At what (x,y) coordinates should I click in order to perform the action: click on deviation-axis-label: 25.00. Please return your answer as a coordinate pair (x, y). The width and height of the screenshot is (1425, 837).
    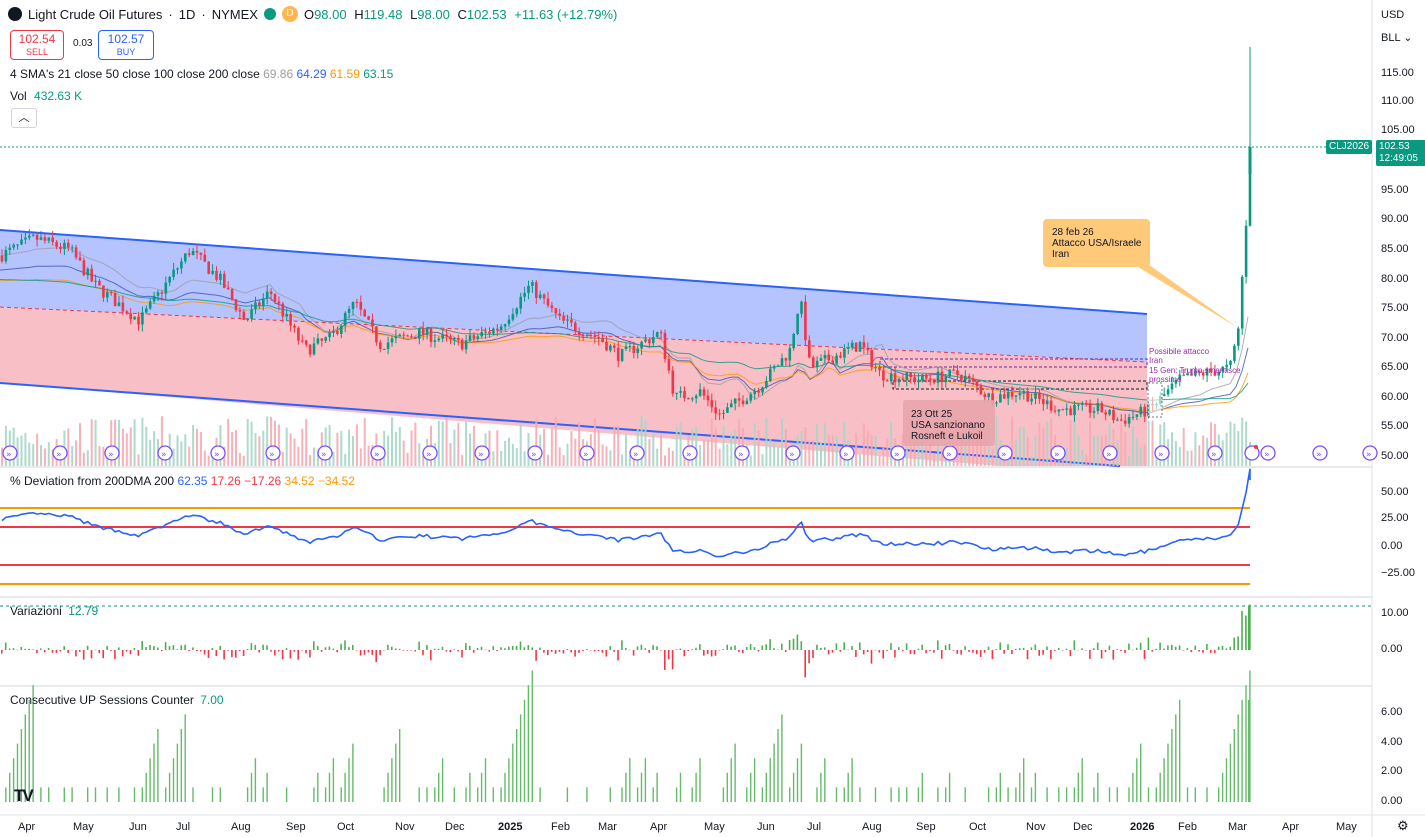
    Looking at the image, I should click on (1395, 518).